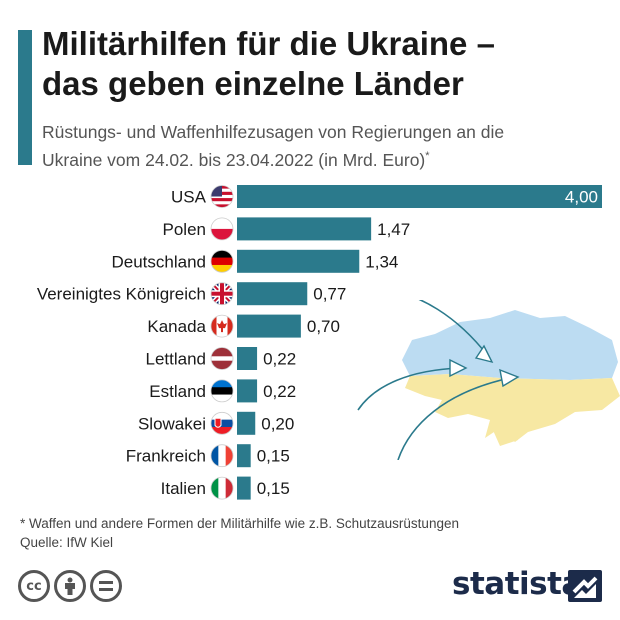 The width and height of the screenshot is (620, 620). What do you see at coordinates (222, 423) in the screenshot?
I see `sk-flag-icon` at bounding box center [222, 423].